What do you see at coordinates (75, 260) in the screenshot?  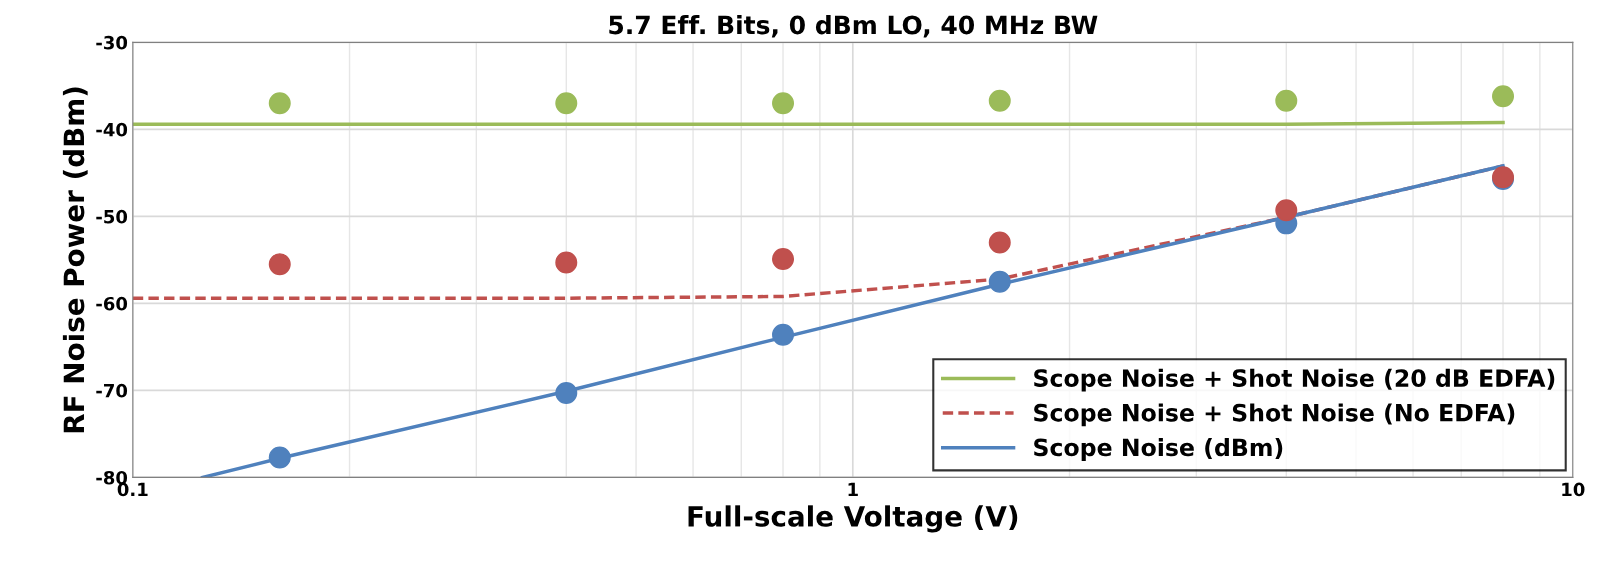 I see `y-axis-title: RF Noise Power (dBm)` at bounding box center [75, 260].